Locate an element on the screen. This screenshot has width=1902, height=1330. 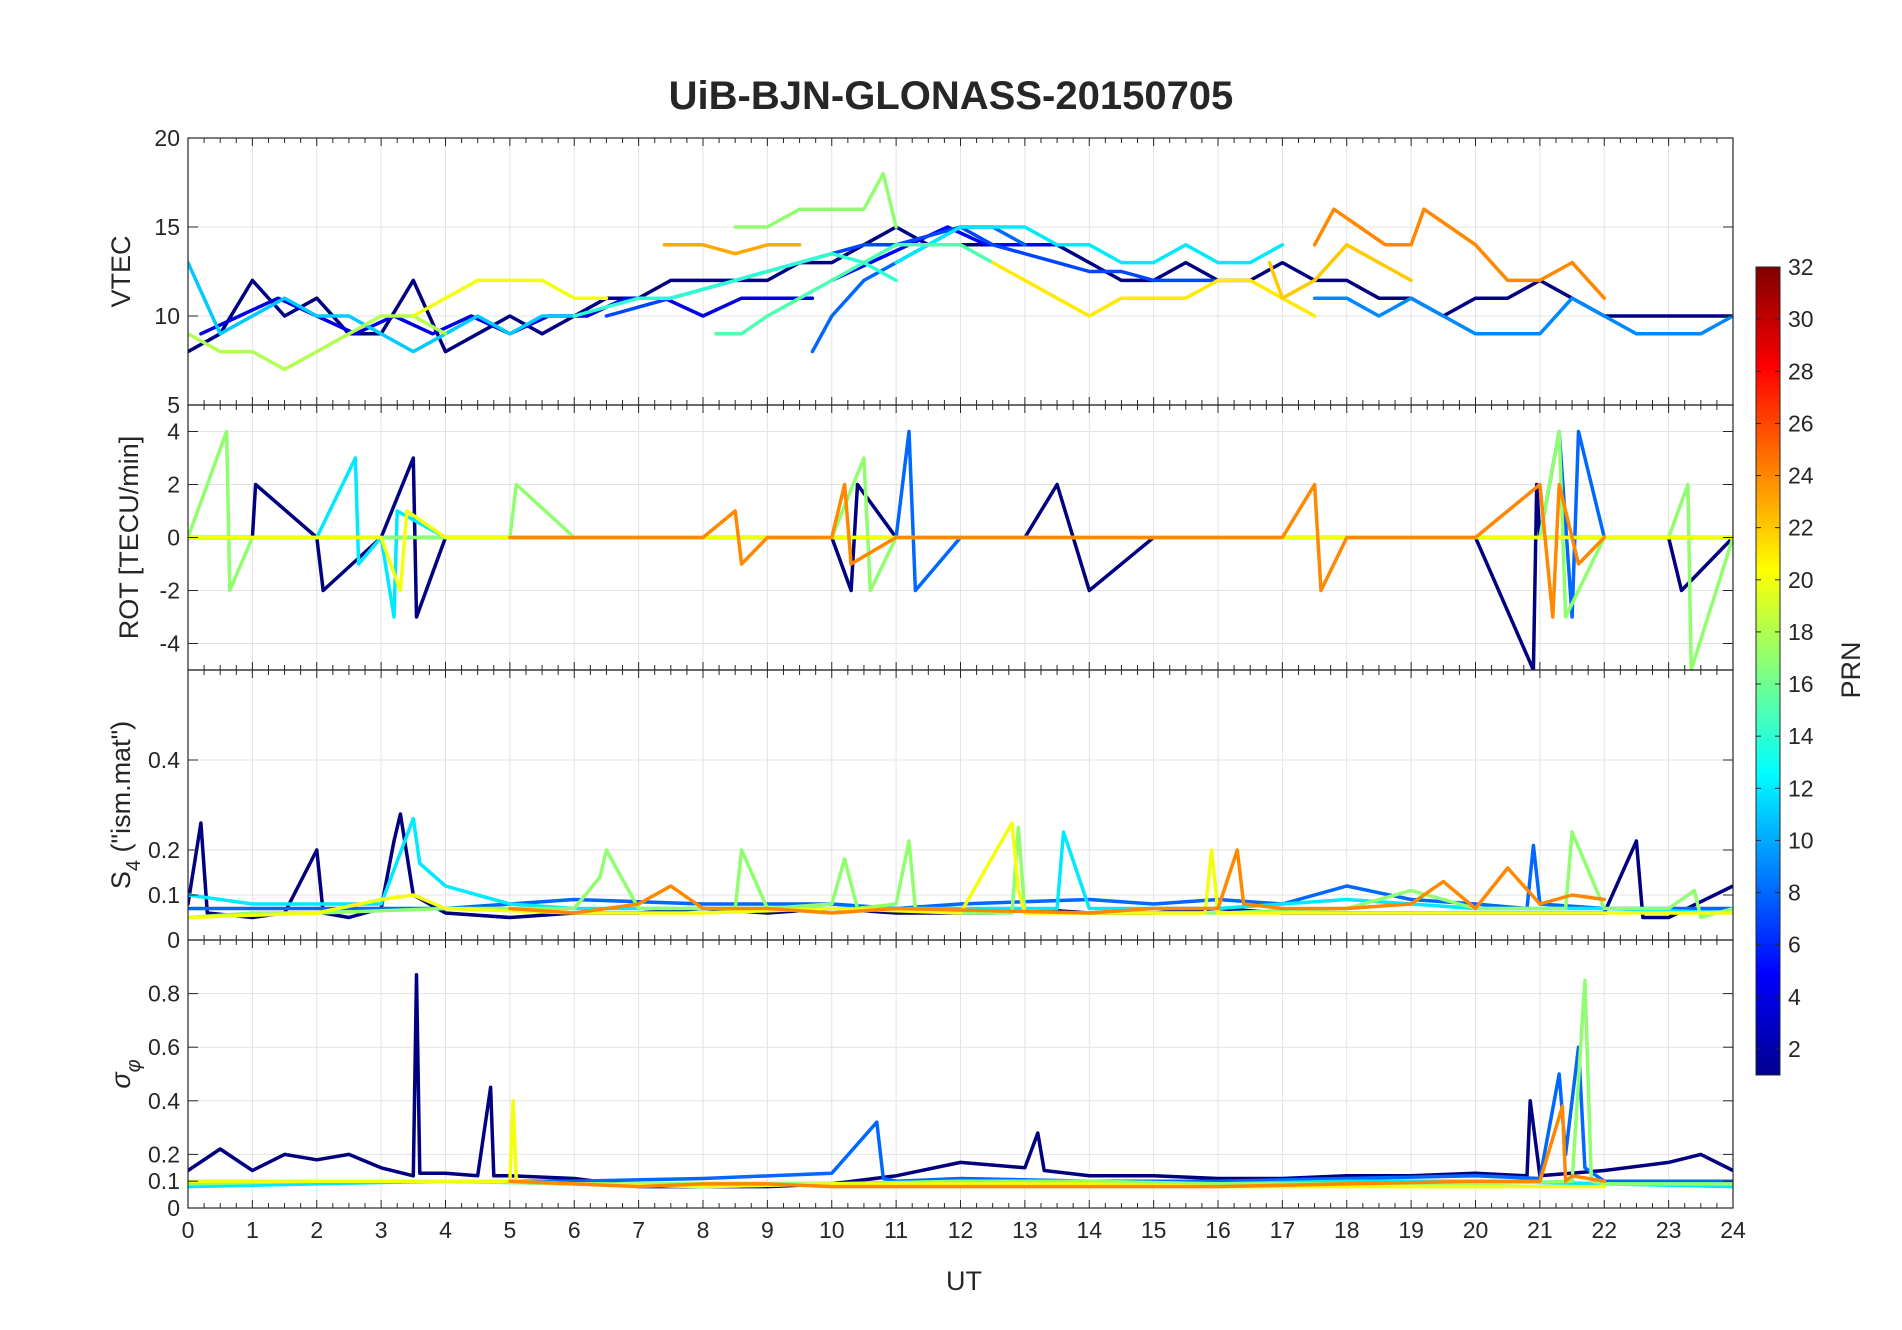
colorbar-bar is located at coordinates (1768, 671).